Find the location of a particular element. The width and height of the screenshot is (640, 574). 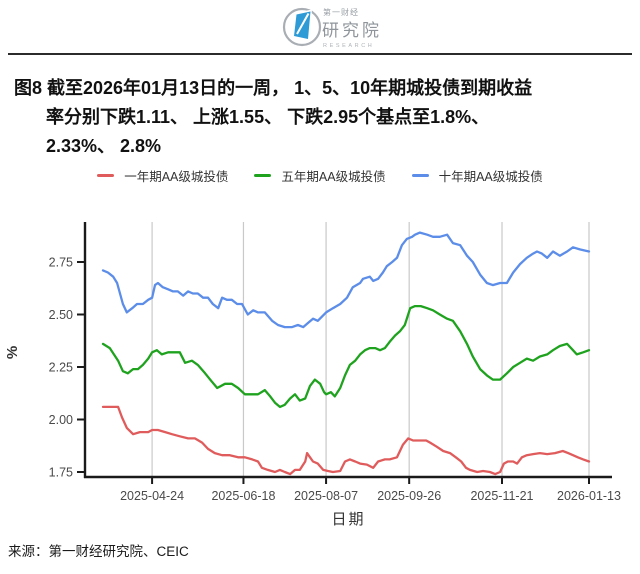

y-axis-title: % is located at coordinates (13, 352).